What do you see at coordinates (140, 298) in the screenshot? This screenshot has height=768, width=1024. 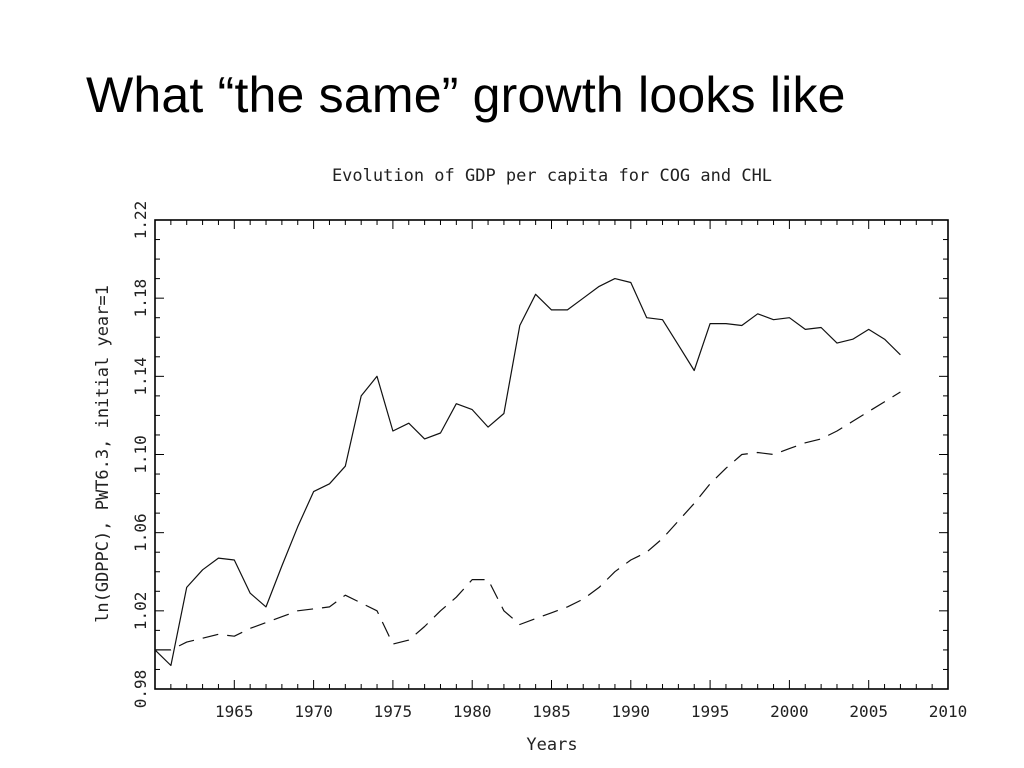 I see `y-tick-label: 1.18` at bounding box center [140, 298].